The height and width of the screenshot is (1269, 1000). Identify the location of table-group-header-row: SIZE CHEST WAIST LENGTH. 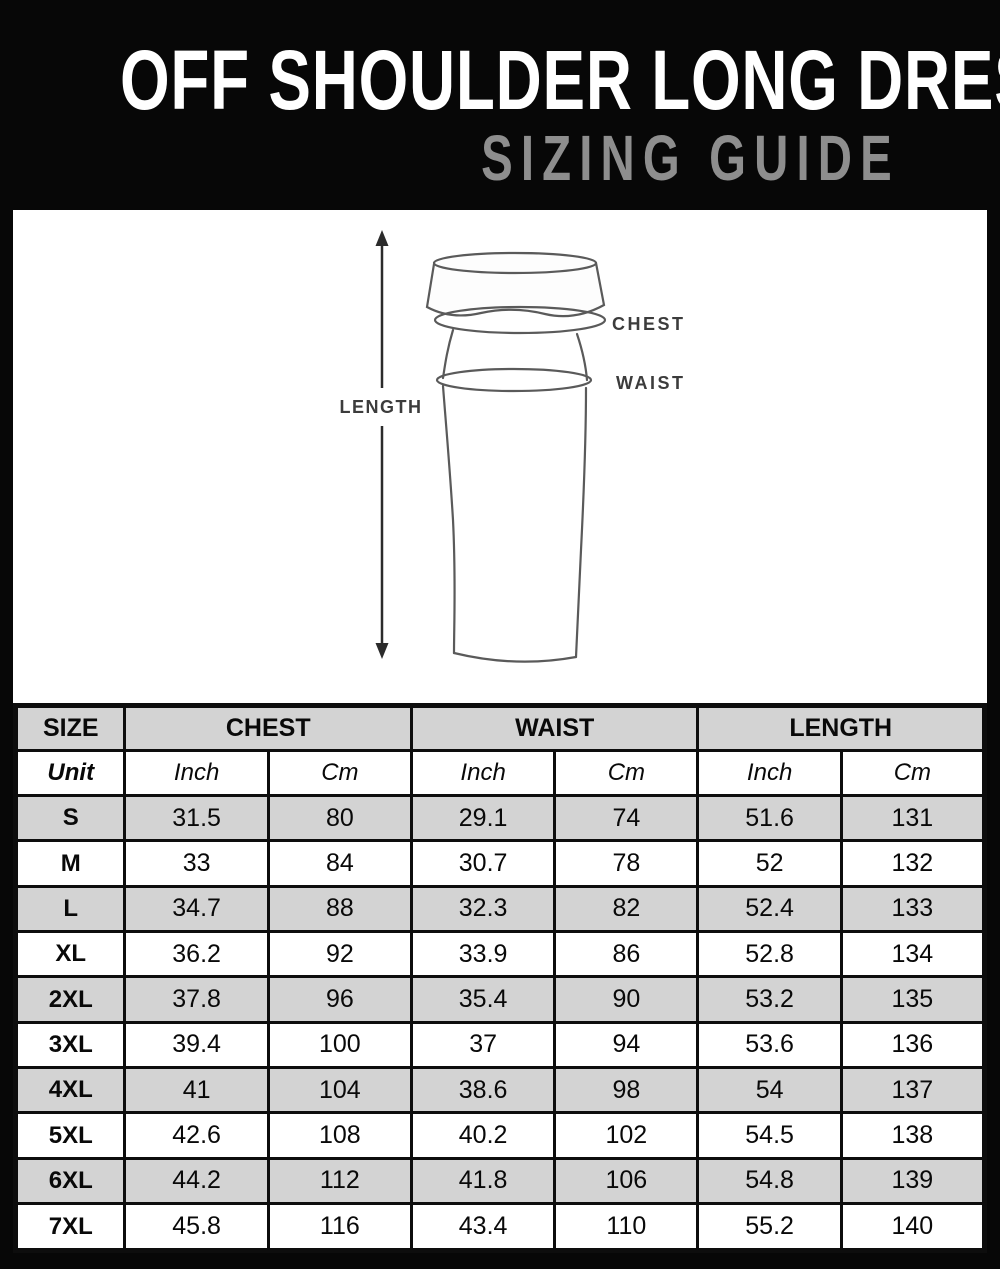
(499, 728).